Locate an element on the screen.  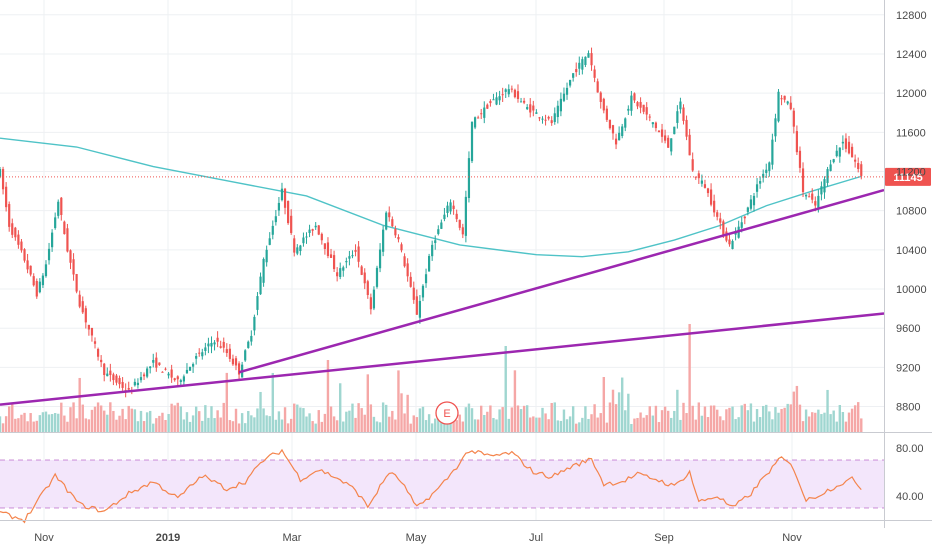
earnings-marker-circle is located at coordinates (447, 413).